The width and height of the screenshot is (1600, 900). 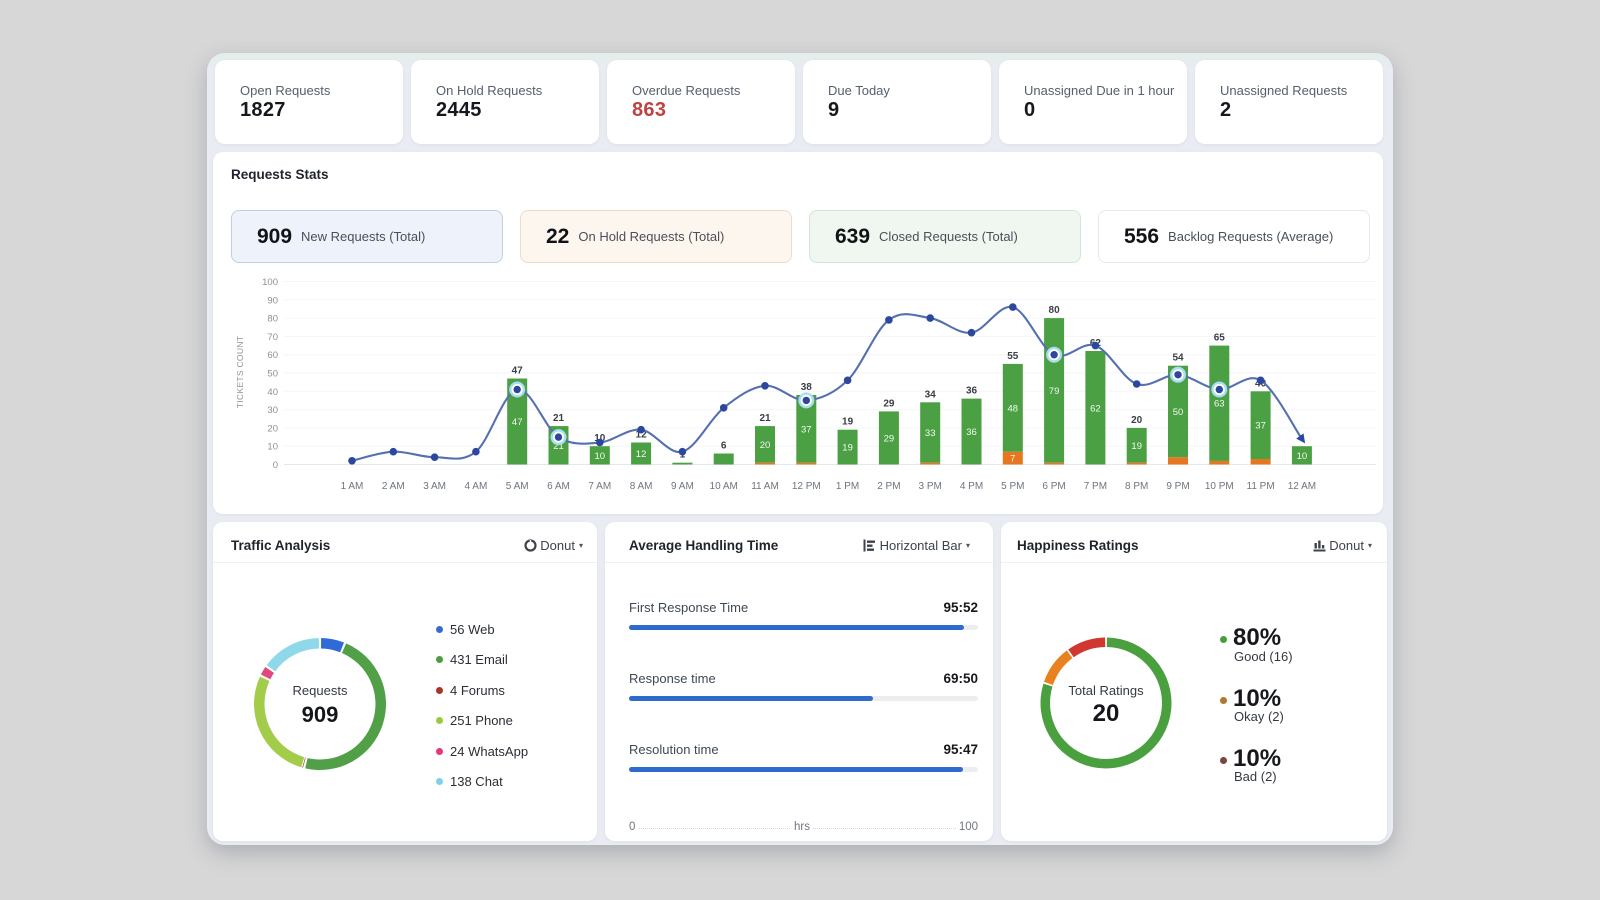 I want to click on svg-text: 5 AM, so click(x=517, y=486).